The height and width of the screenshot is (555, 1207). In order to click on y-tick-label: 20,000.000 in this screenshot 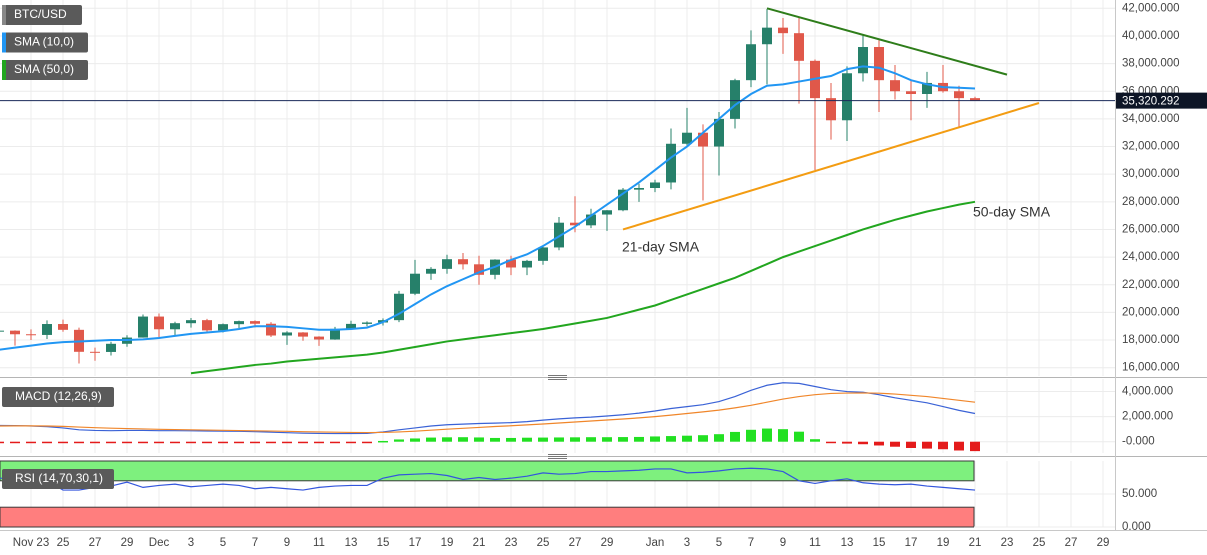, I will do `click(1151, 312)`.